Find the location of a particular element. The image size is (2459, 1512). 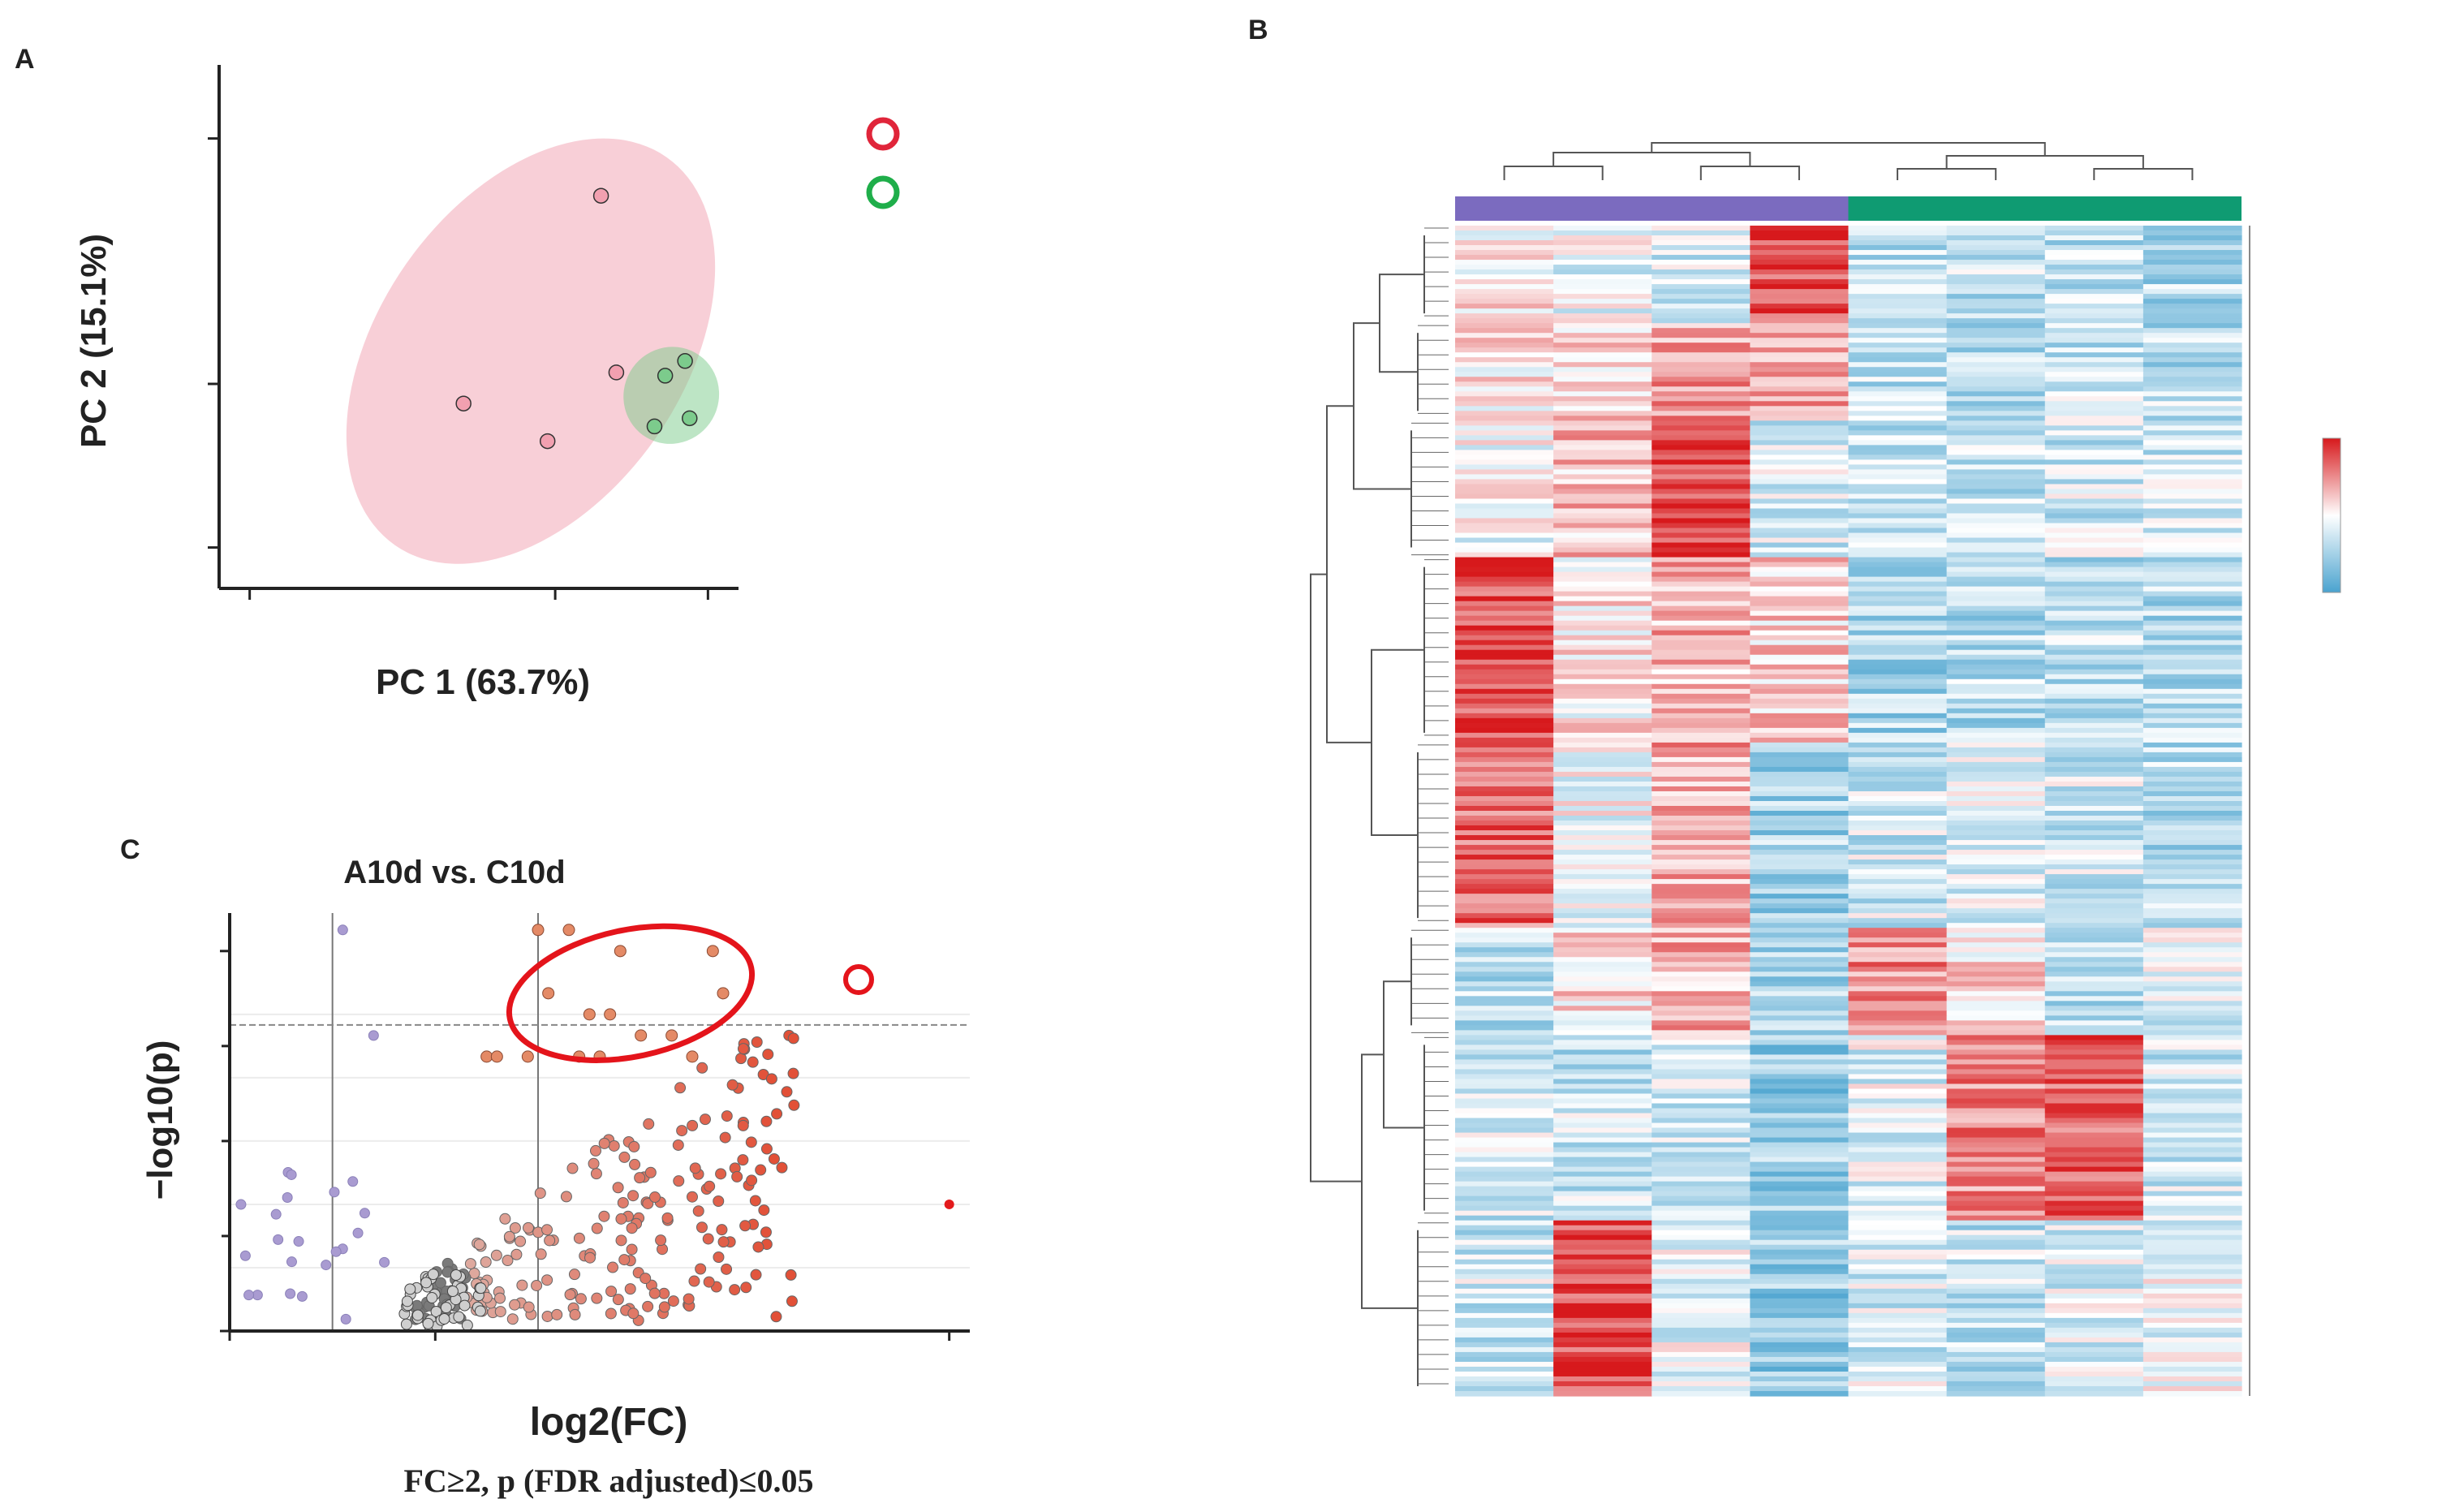

heatmap-cell-r122-c1 is located at coordinates (1504, 819).